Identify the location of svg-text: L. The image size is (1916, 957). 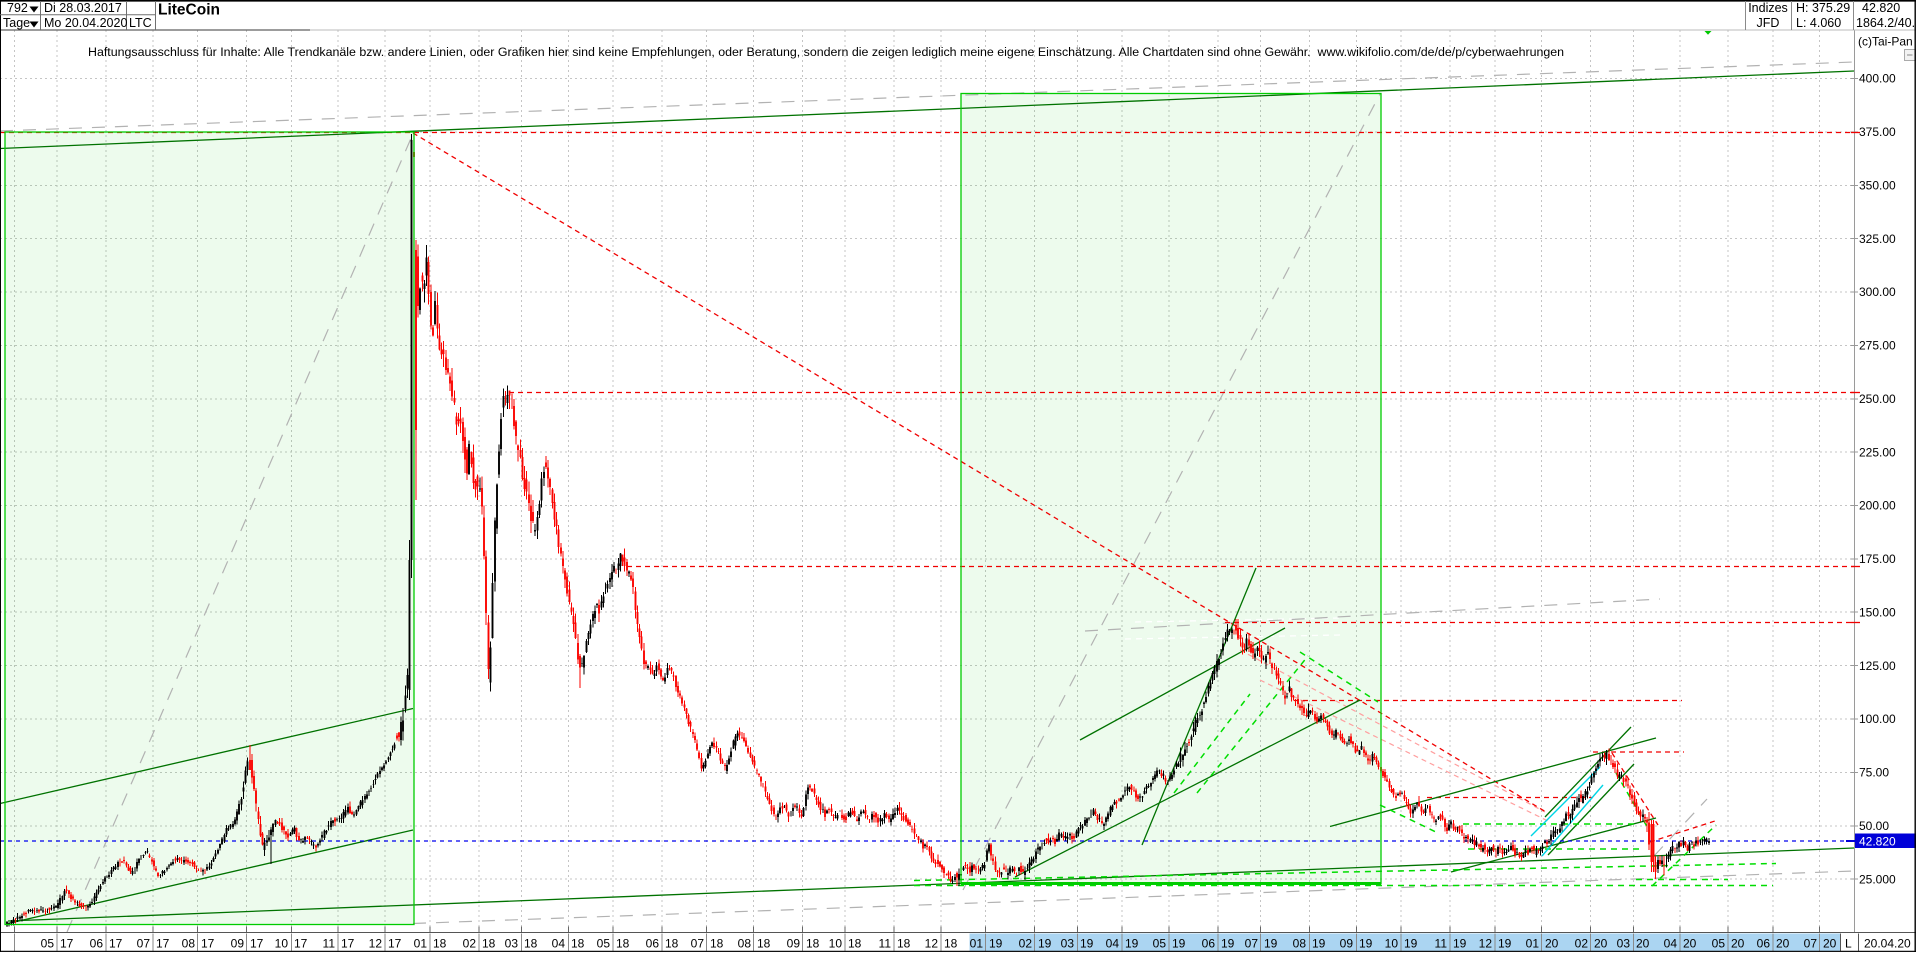
(1848, 944).